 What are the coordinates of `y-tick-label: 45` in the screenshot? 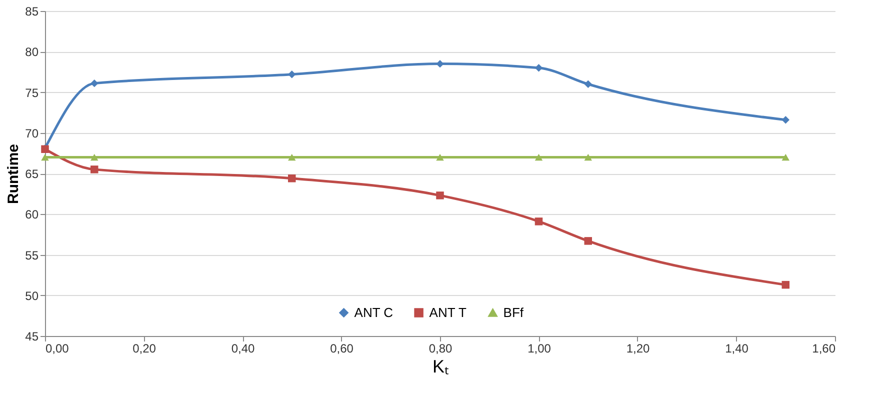 It's located at (32, 337).